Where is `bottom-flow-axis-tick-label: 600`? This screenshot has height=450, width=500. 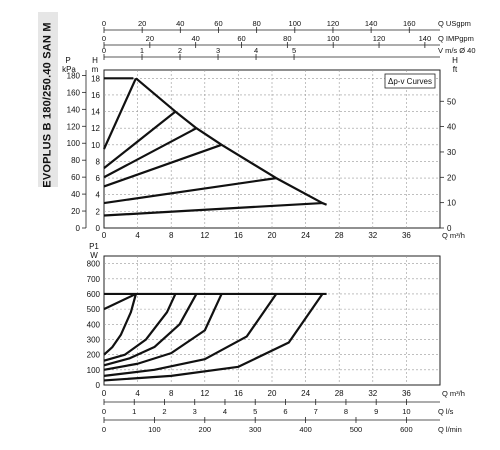
bottom-flow-axis-tick-label: 600 is located at coordinates (406, 429).